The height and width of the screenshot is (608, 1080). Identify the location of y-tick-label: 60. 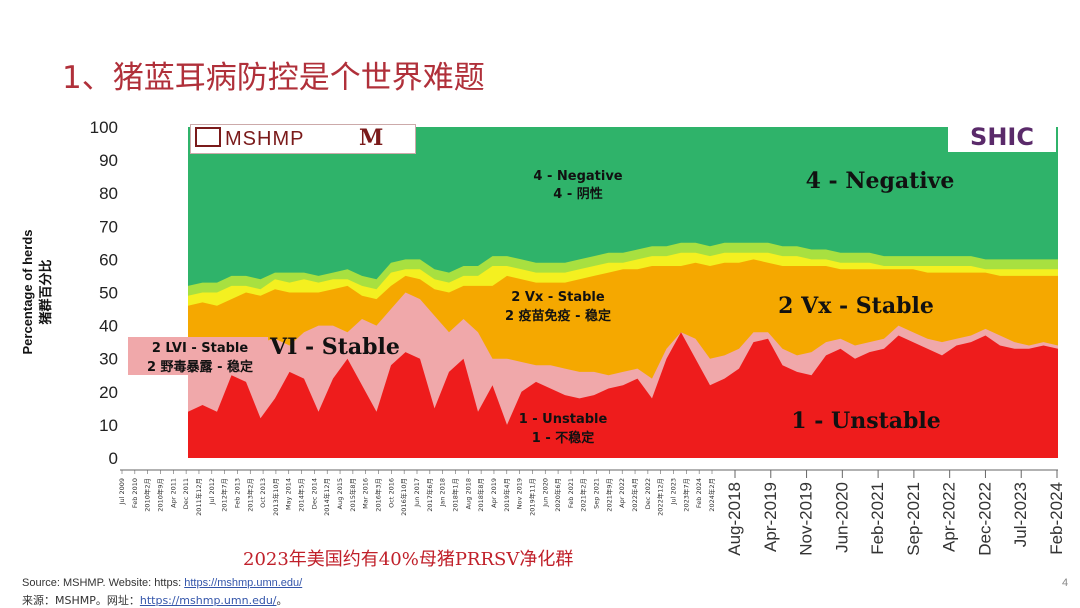
(108, 259).